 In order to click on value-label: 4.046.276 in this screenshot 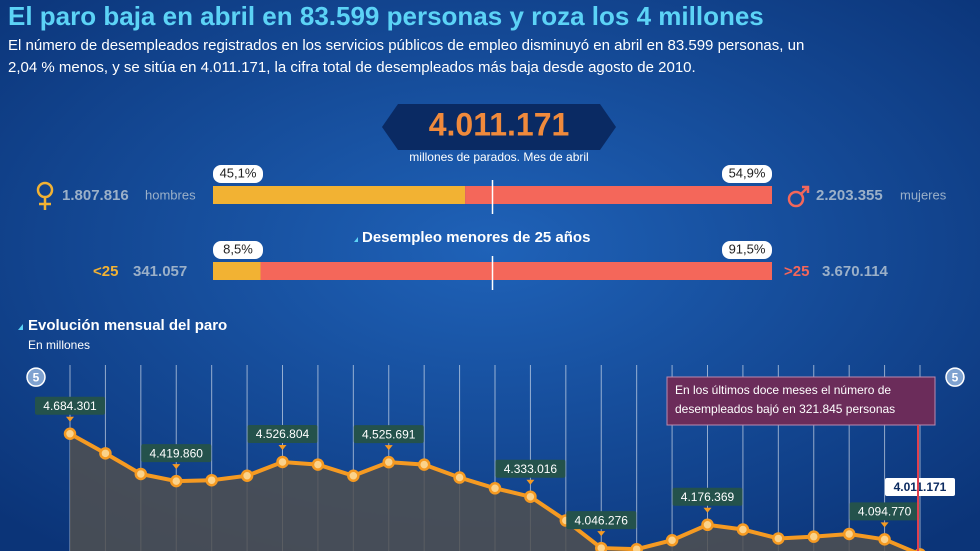, I will do `click(602, 520)`.